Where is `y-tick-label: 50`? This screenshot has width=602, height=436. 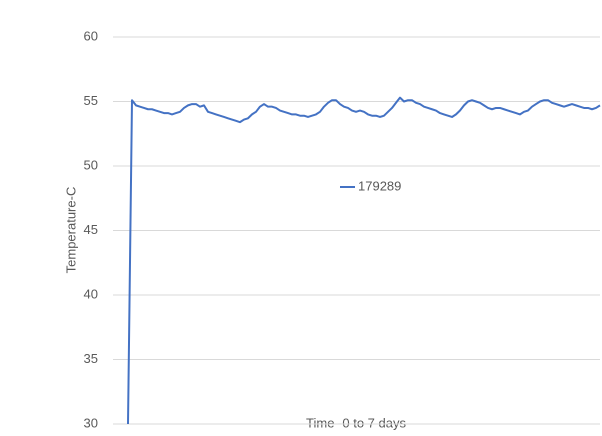 y-tick-label: 50 is located at coordinates (91, 164).